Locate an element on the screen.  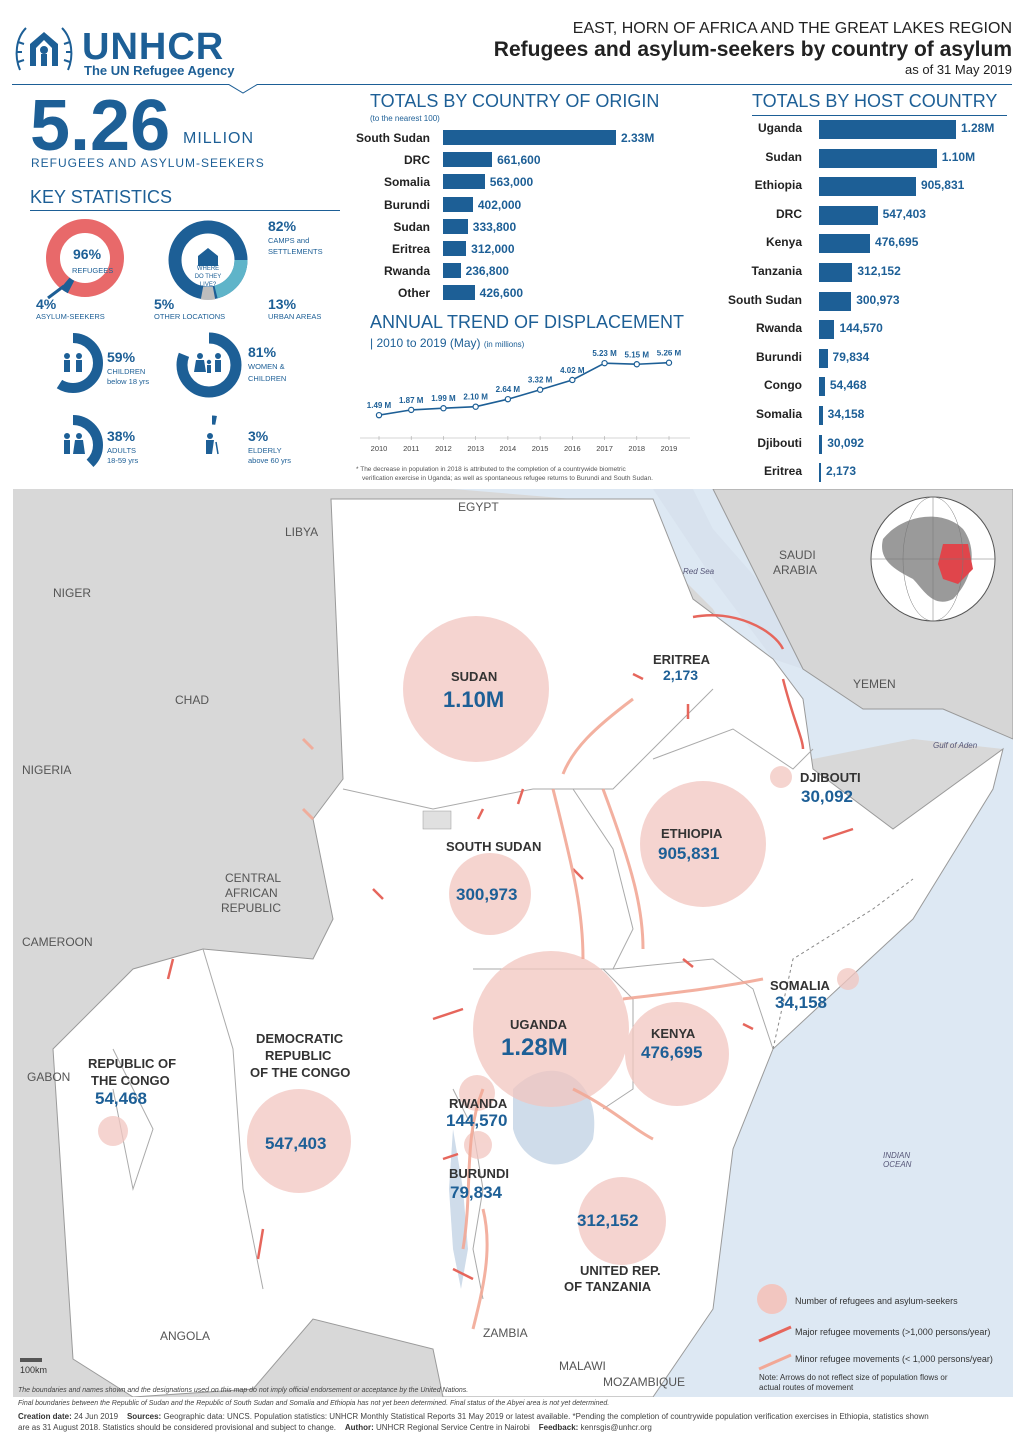
host-label: Rwanda is located at coordinates (778, 328).